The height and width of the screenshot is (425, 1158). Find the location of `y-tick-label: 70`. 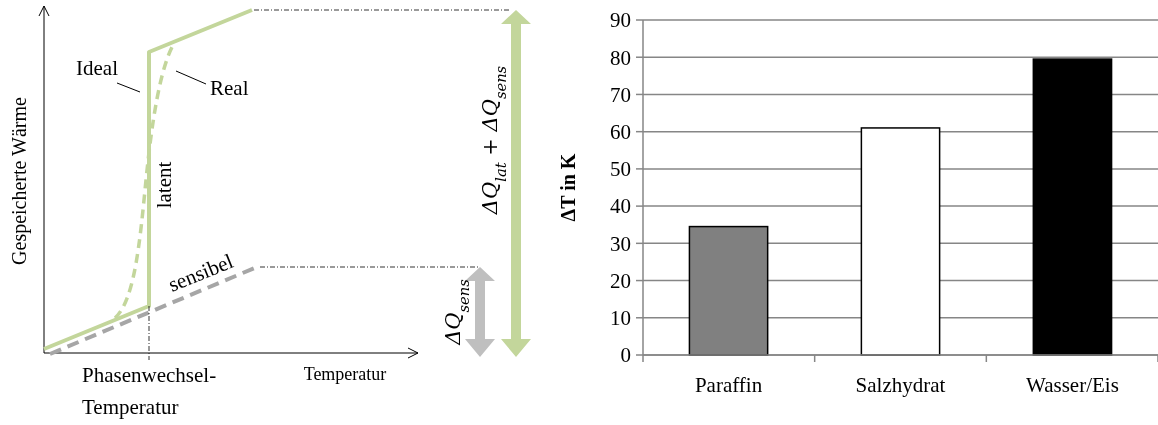

y-tick-label: 70 is located at coordinates (620, 94).